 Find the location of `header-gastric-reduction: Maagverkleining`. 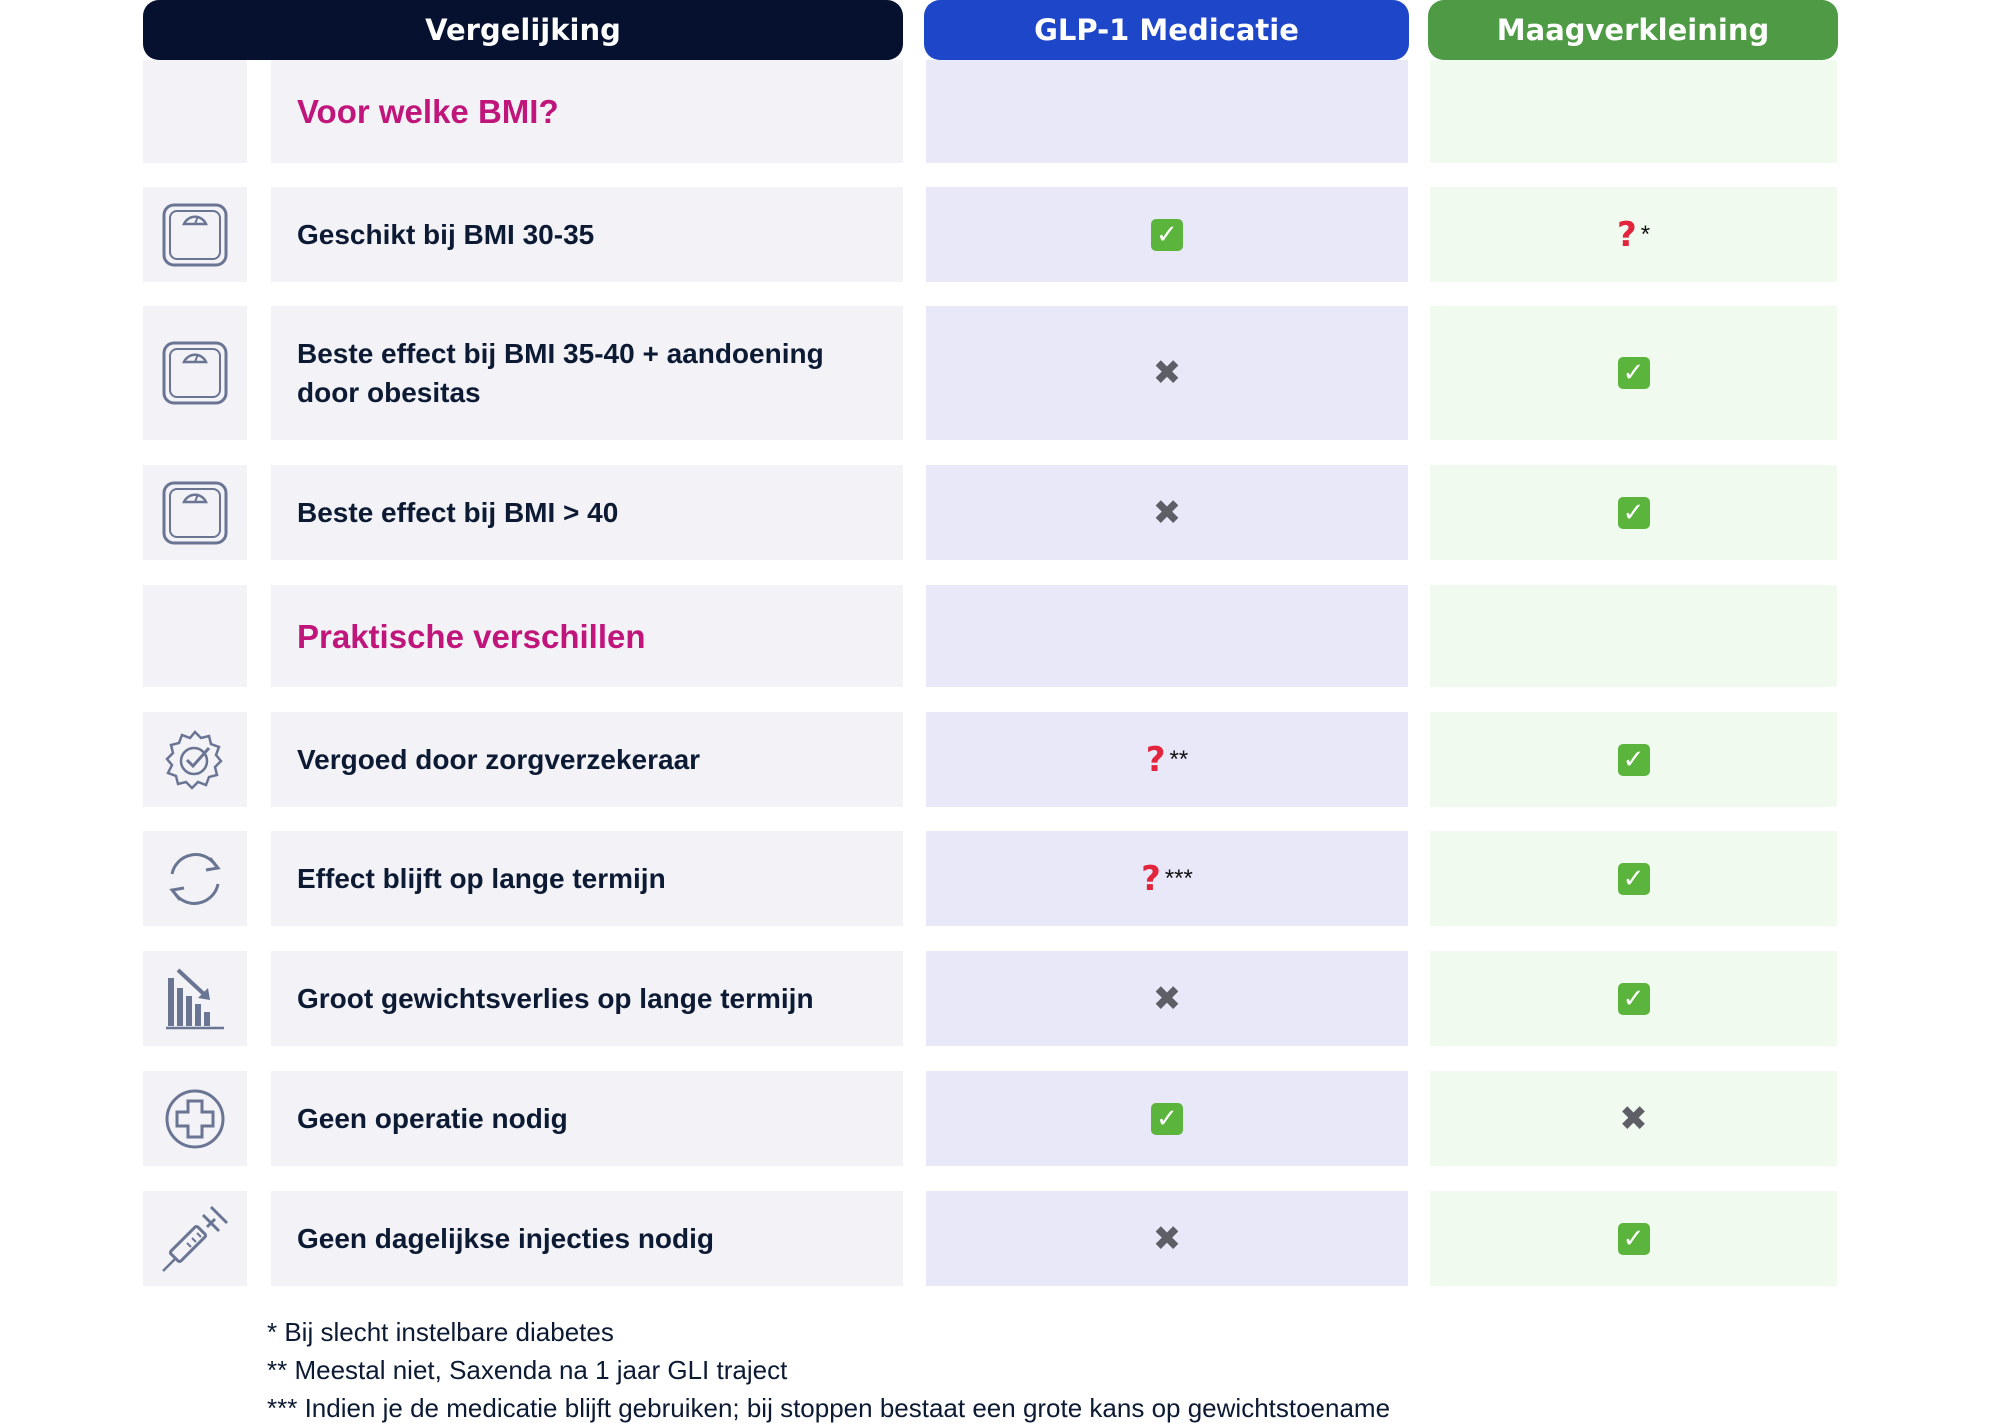

header-gastric-reduction: Maagverkleining is located at coordinates (1633, 30).